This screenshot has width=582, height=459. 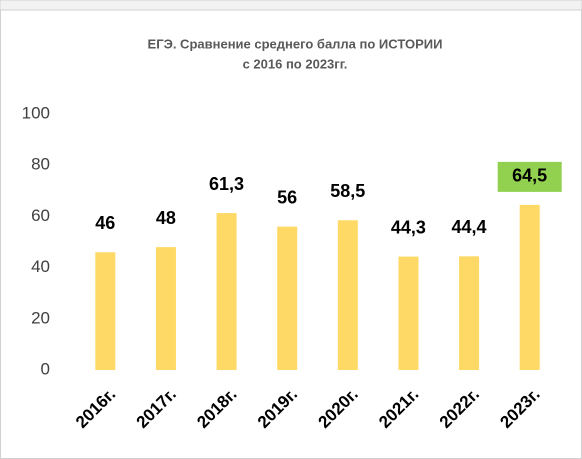 What do you see at coordinates (40, 164) in the screenshot?
I see `y-tick-label: 80` at bounding box center [40, 164].